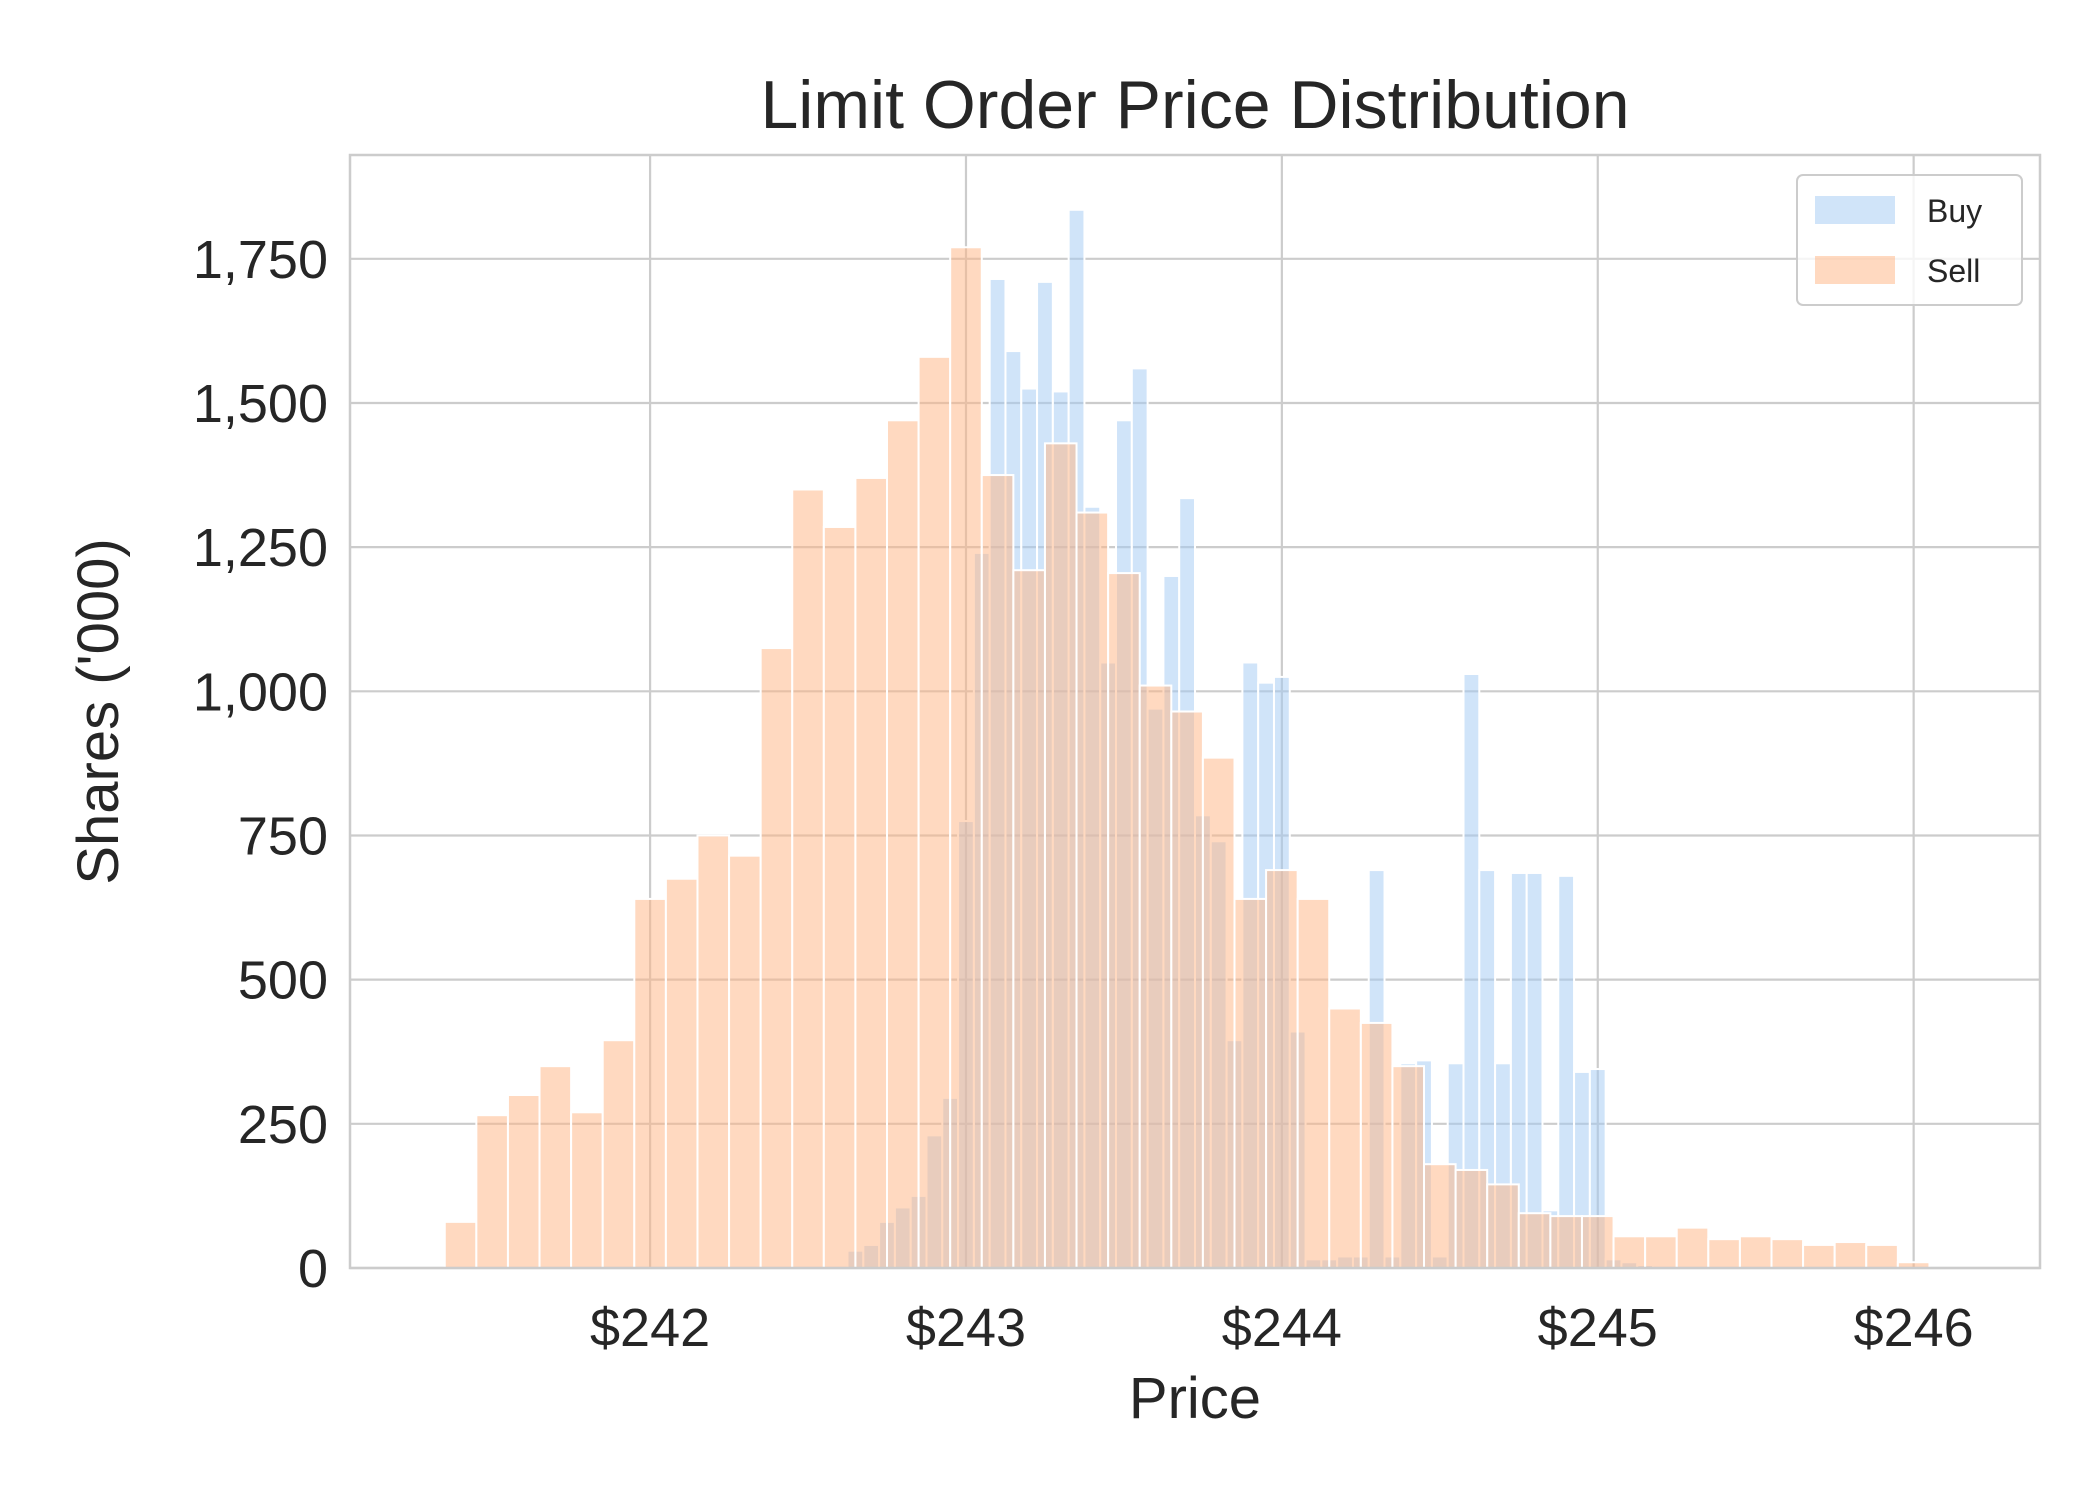 The image size is (2100, 1500). Describe the element at coordinates (1282, 1328) in the screenshot. I see `x-tick-label: $244` at that location.